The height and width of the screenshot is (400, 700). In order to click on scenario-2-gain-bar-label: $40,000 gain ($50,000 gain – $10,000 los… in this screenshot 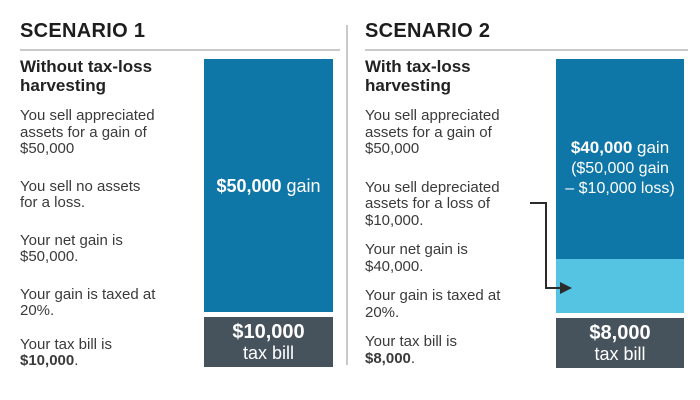, I will do `click(619, 129)`.